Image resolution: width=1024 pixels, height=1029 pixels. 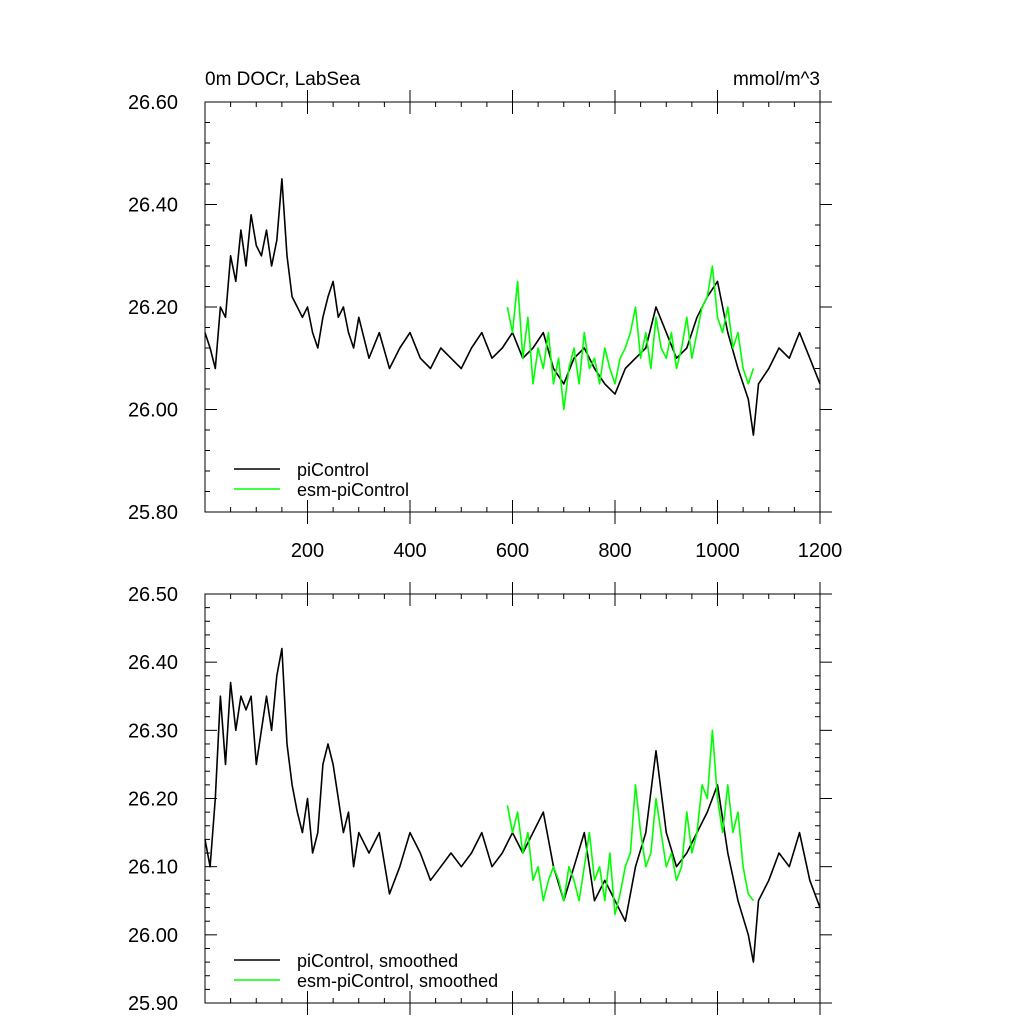 I want to click on x-tick-label: 400, so click(x=409, y=551).